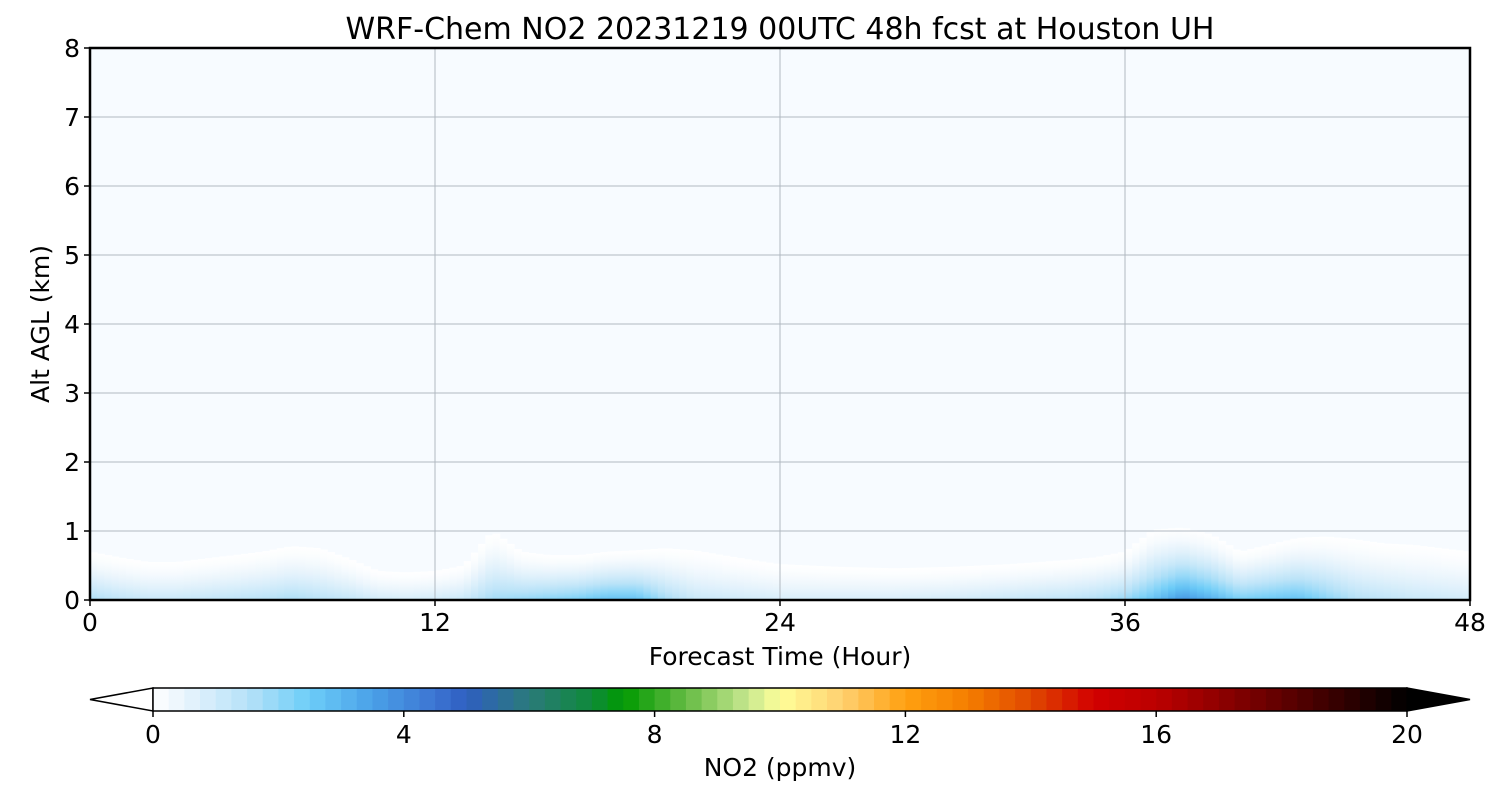 The height and width of the screenshot is (800, 1500). Describe the element at coordinates (780, 718) in the screenshot. I see `colorbar: 0 4 8 12 16 20` at that location.